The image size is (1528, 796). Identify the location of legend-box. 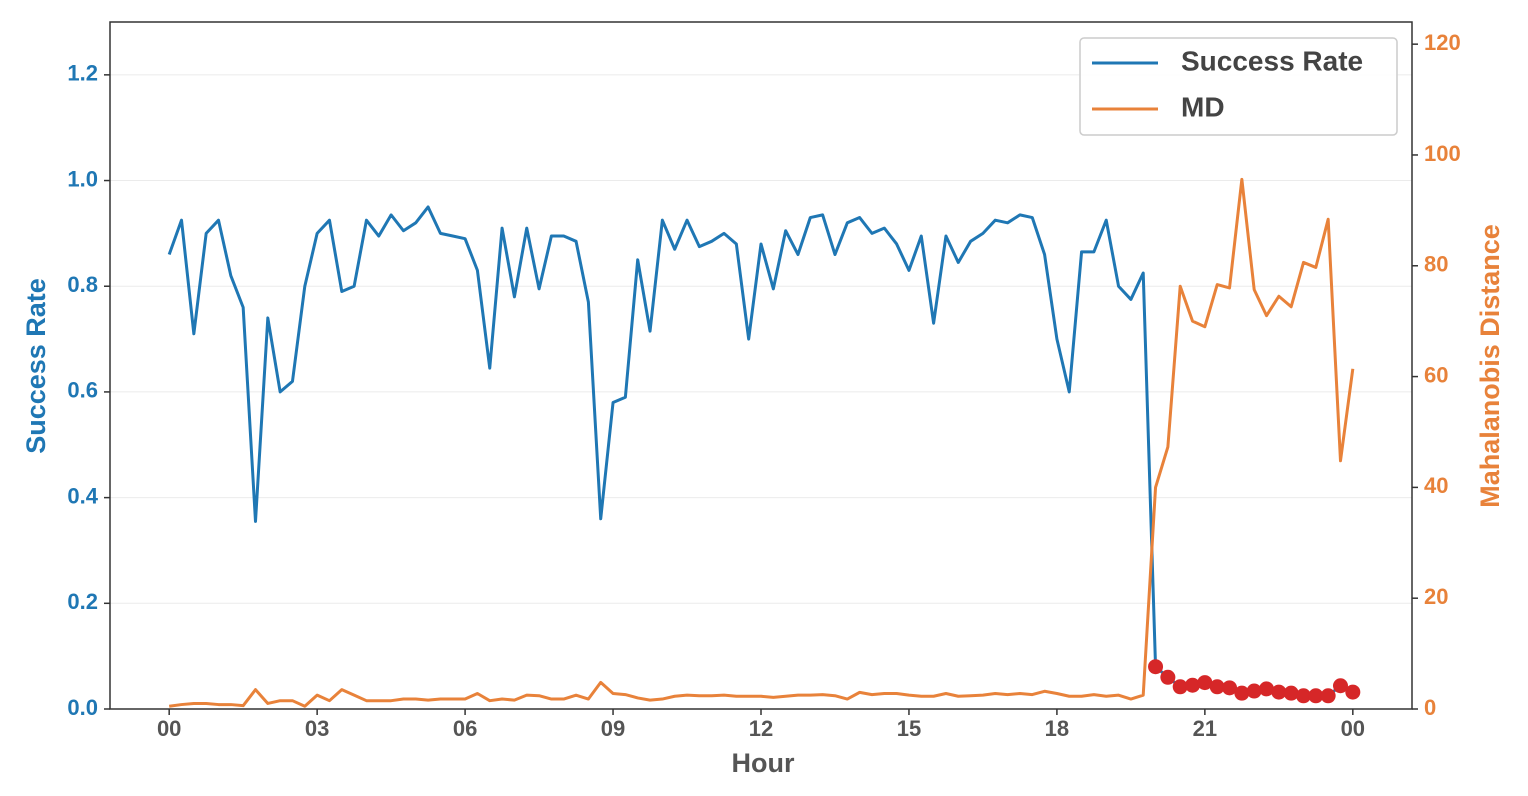
(1238, 86).